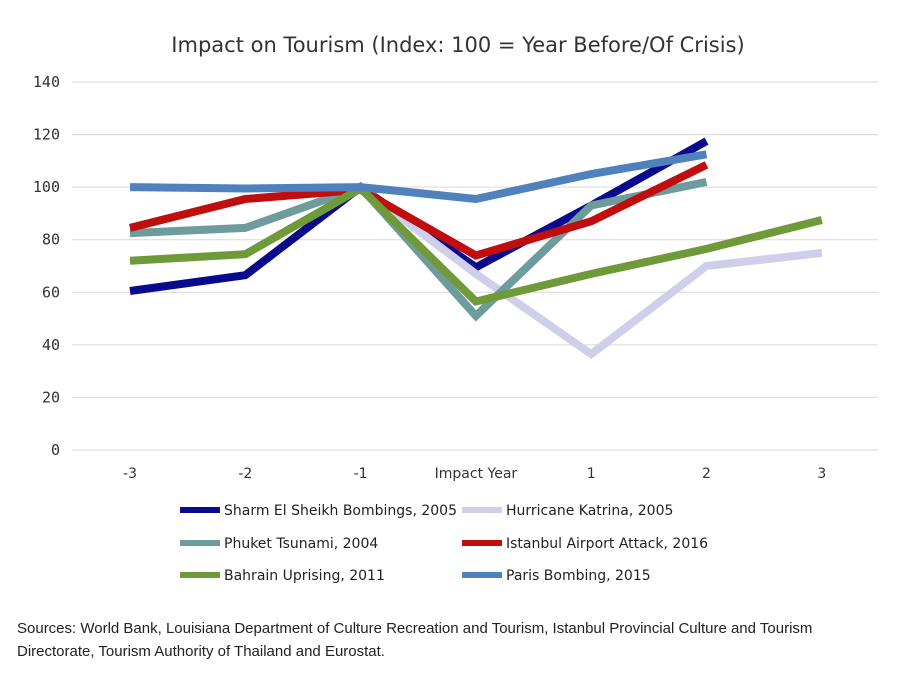  What do you see at coordinates (51, 345) in the screenshot?
I see `y-tick-label: 40` at bounding box center [51, 345].